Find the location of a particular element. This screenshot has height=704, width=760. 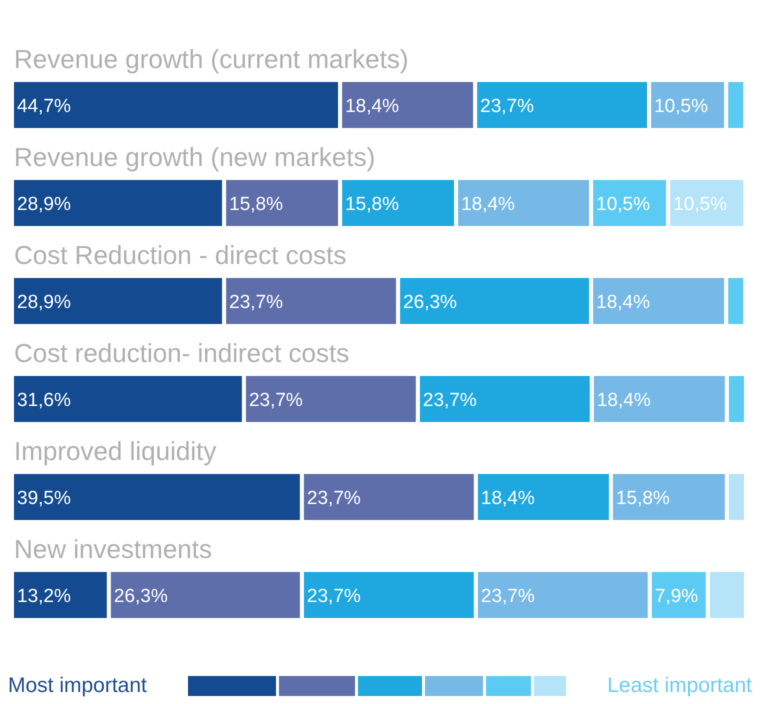

y-tick-label: New investments is located at coordinates (113, 549).